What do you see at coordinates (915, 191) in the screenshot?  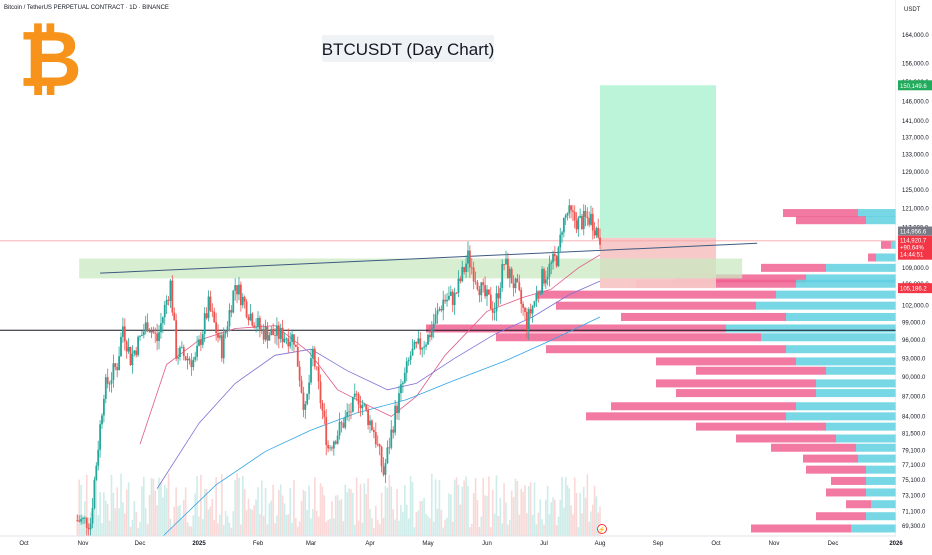 I see `price-tick-label: 125,000.0` at bounding box center [915, 191].